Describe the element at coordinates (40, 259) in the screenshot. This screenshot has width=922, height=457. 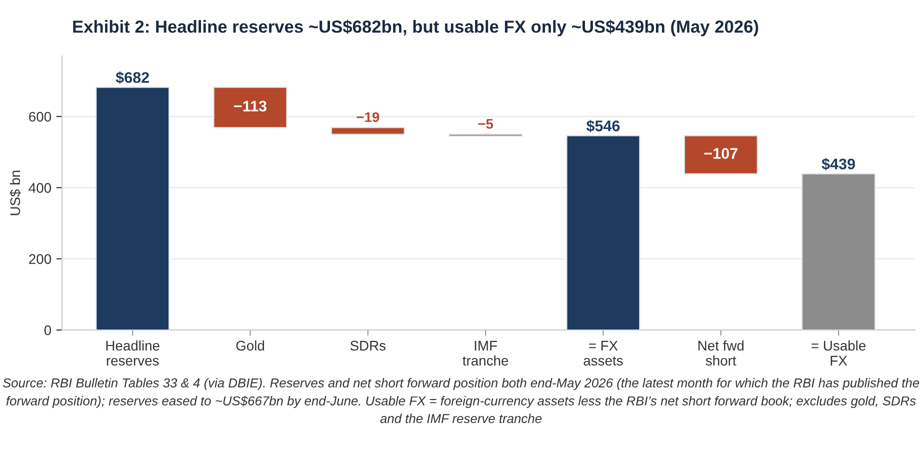
I see `y-tick-label: 200` at that location.